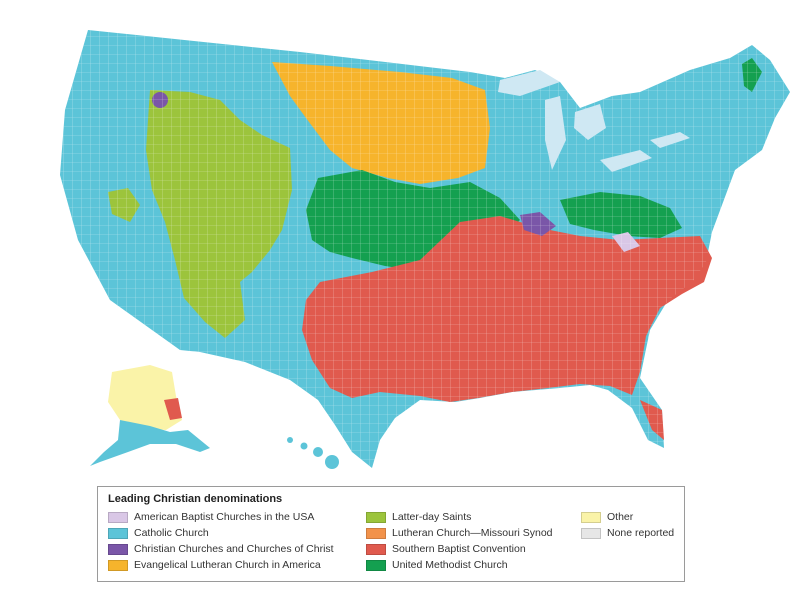 The width and height of the screenshot is (810, 595). Describe the element at coordinates (313, 453) in the screenshot. I see `hawaii-region` at that location.